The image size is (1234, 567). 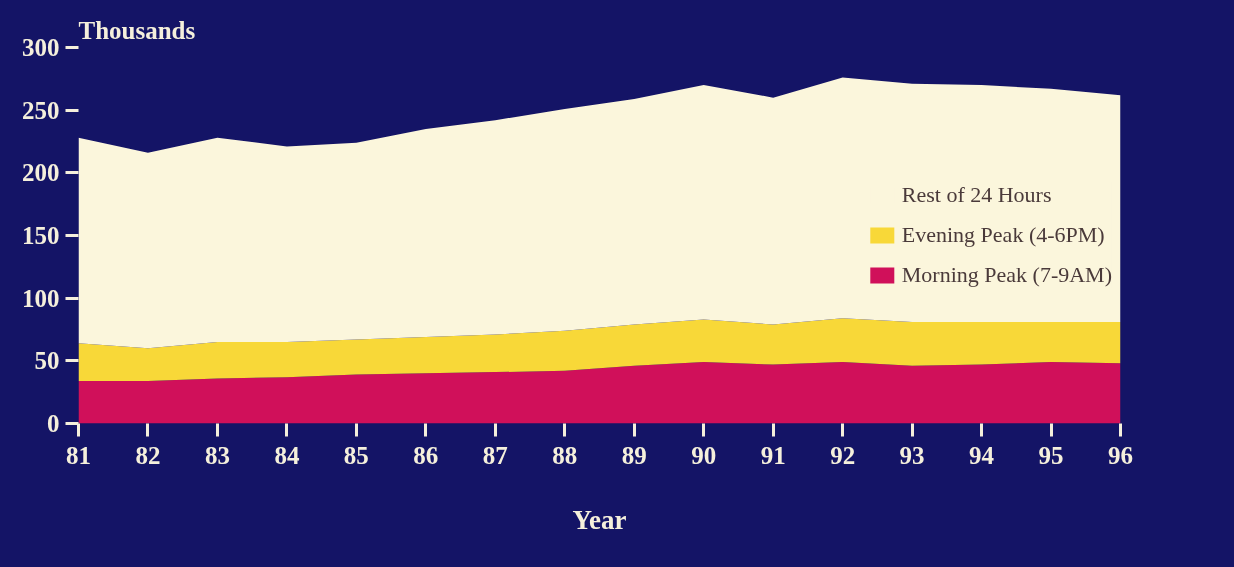 I want to click on x-tick-label: 86, so click(x=426, y=455).